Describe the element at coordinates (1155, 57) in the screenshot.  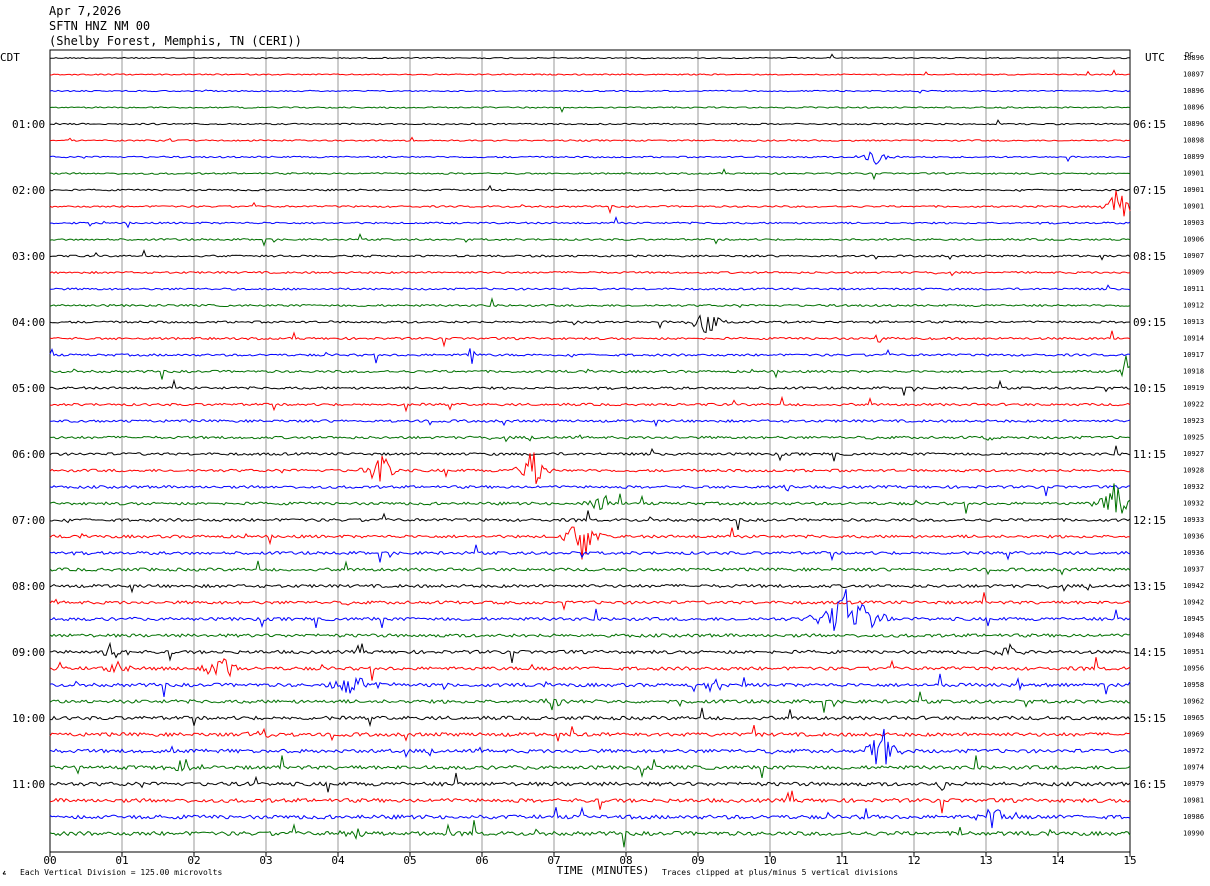
I see `right-axis-label: UTC` at that location.